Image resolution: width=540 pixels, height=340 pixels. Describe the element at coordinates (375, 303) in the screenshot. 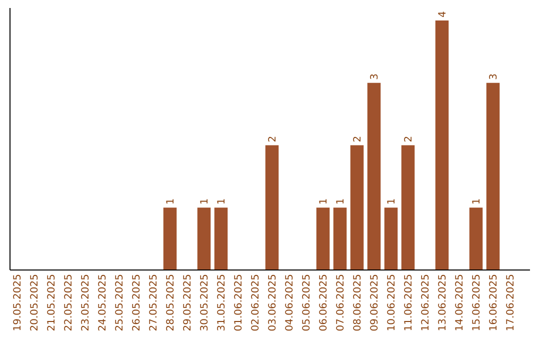

I see `x-tick-label: 09.06.2025` at that location.